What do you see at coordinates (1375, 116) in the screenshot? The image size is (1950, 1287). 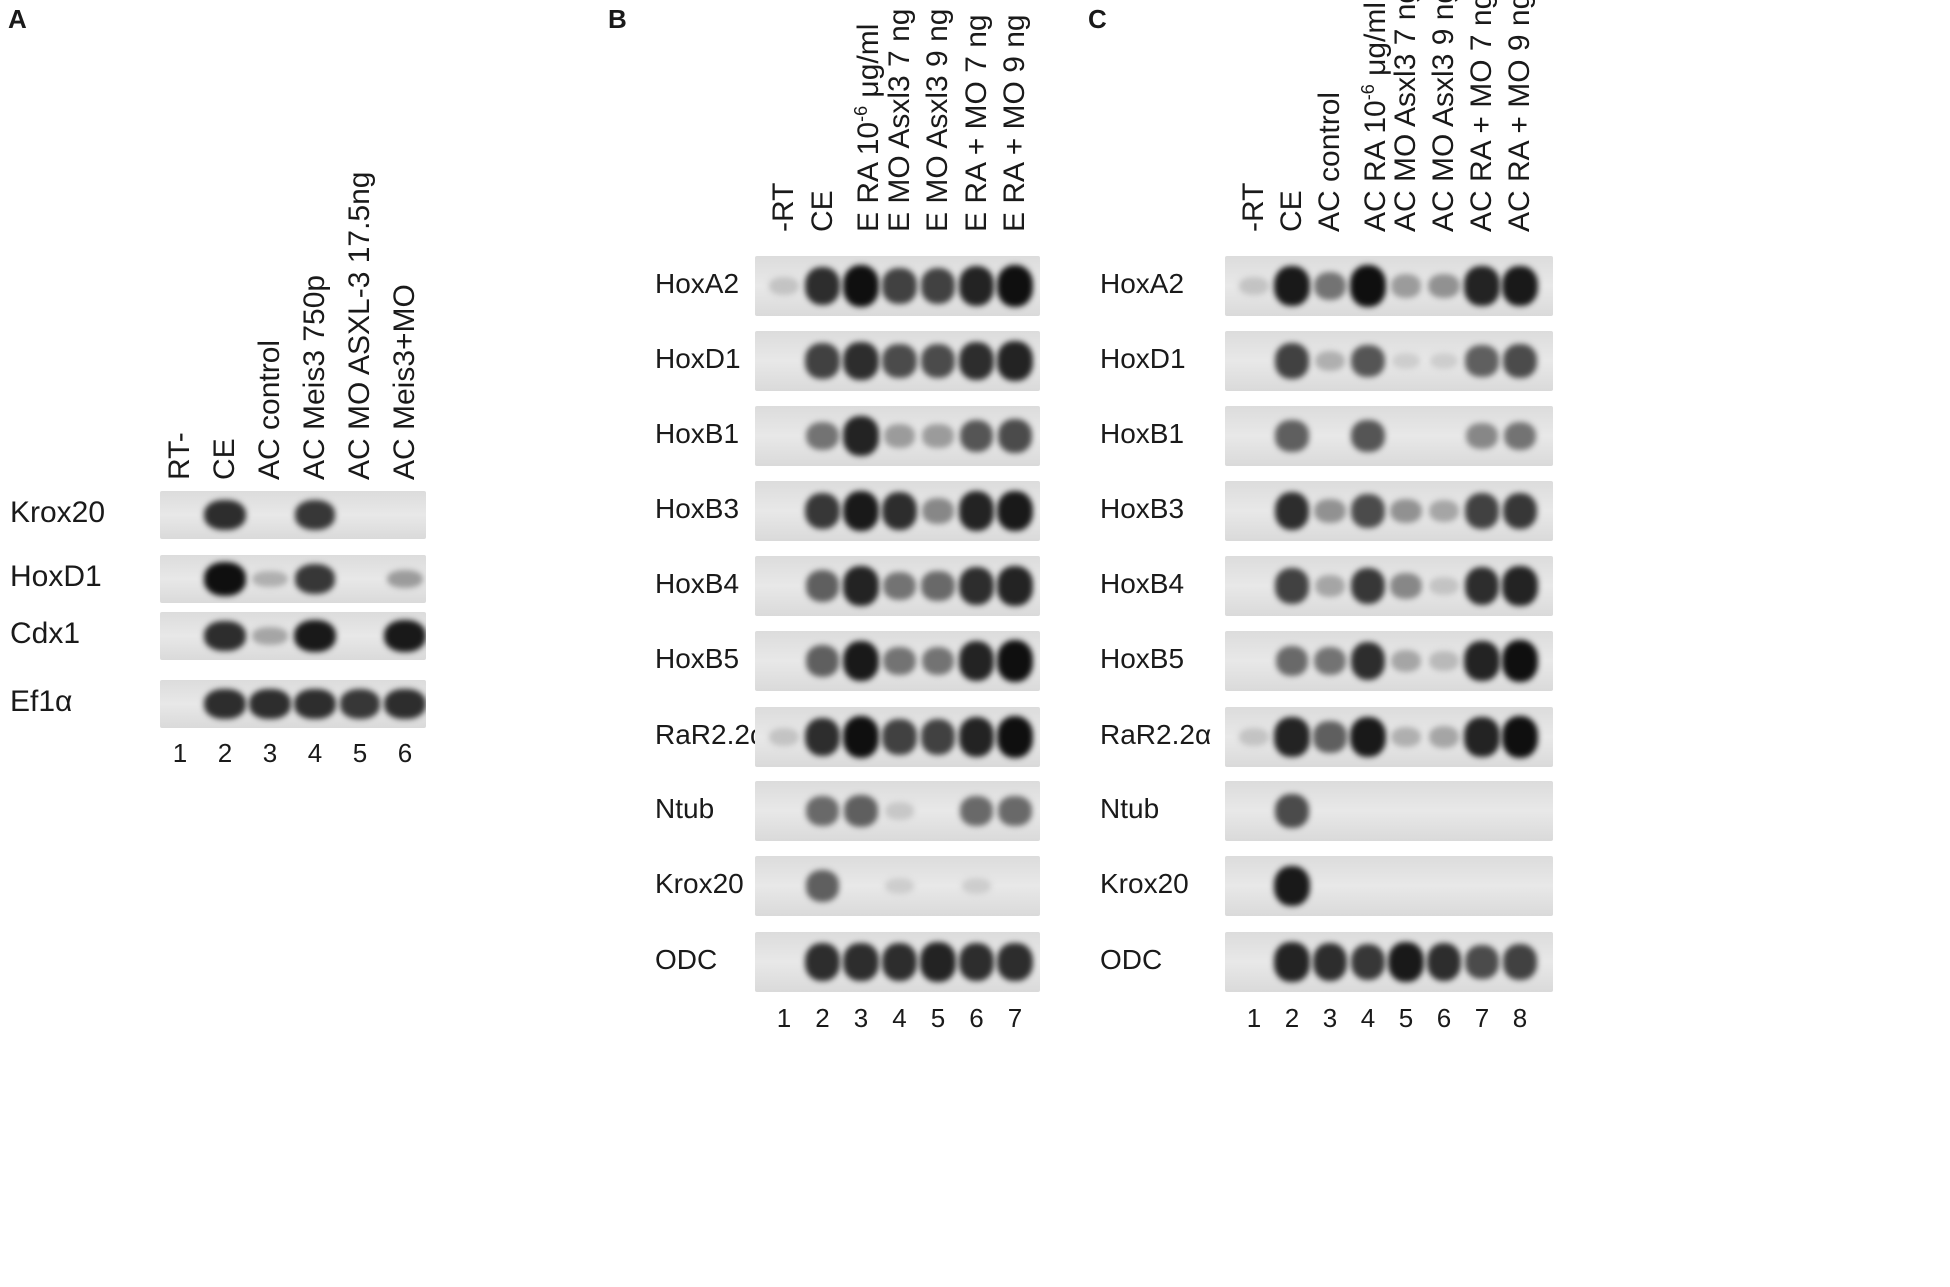 I see `lane-label: AC RA 10-6 μg/ml` at bounding box center [1375, 116].